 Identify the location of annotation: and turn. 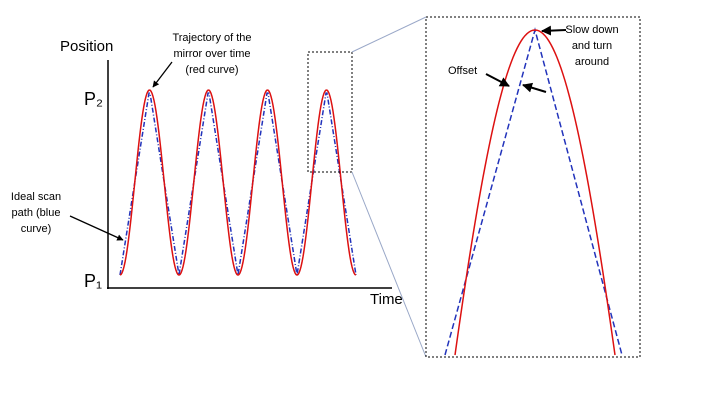
(592, 46).